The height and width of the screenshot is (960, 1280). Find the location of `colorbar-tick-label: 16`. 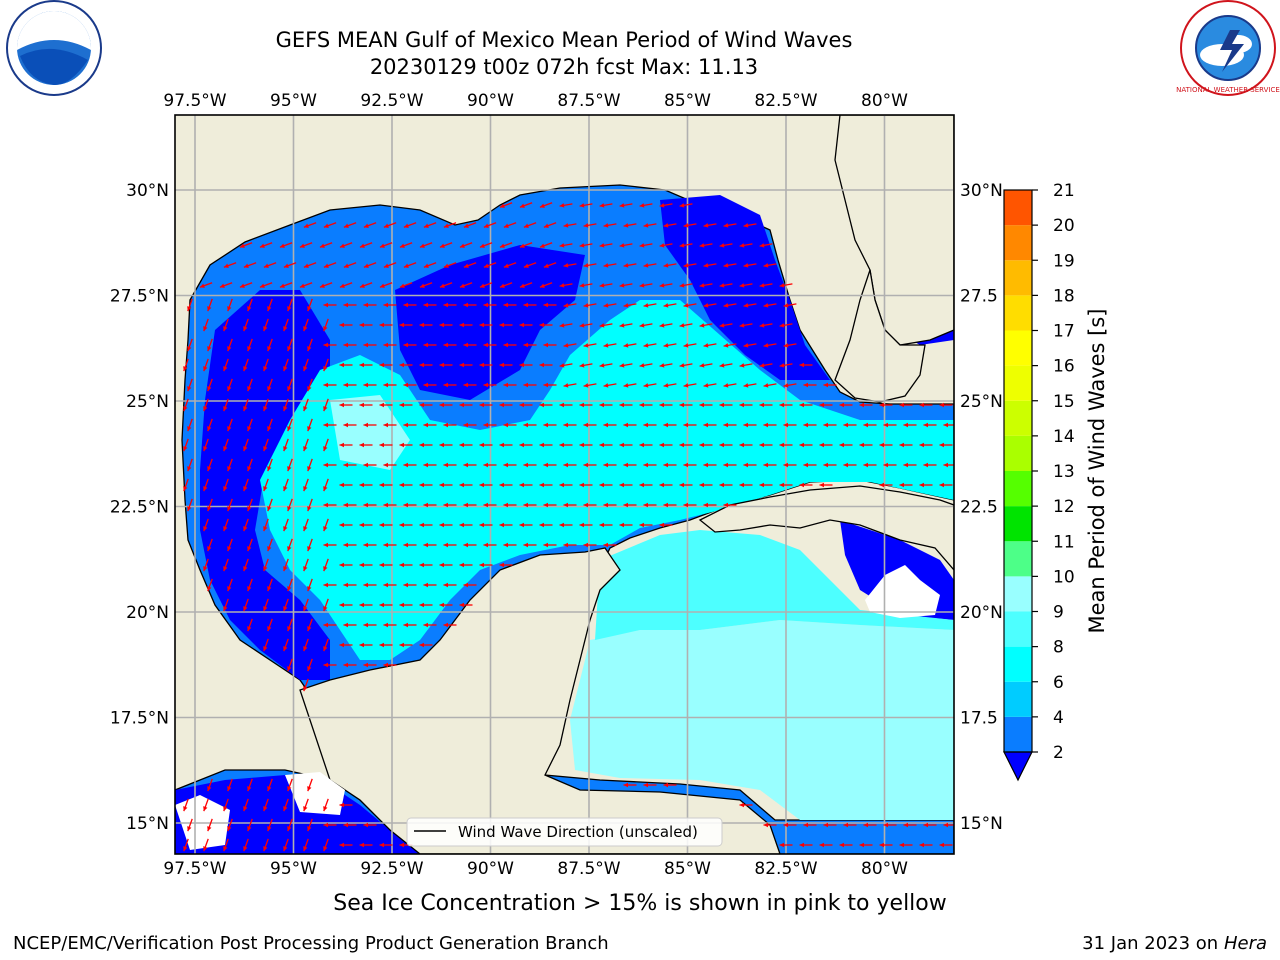

colorbar-tick-label: 16 is located at coordinates (1064, 367).